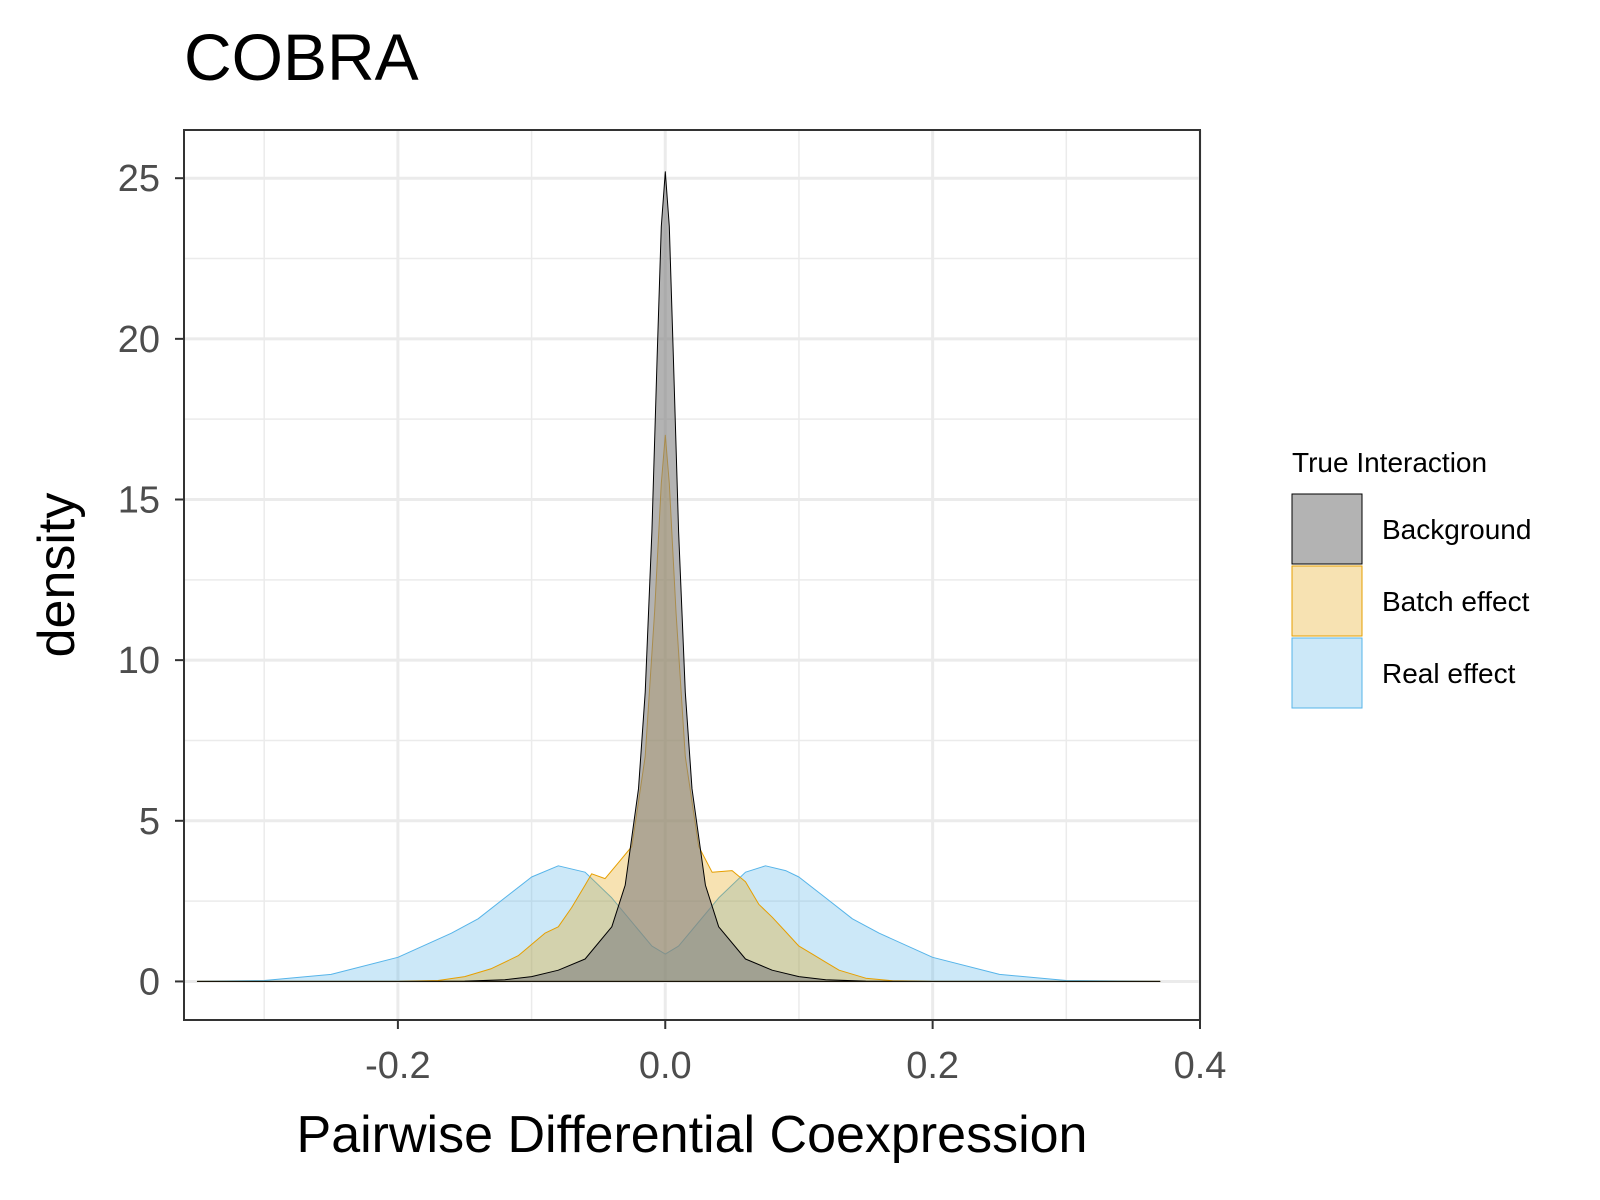  I want to click on legend-keys: Background Batch effect Real effect, so click(1411, 601).